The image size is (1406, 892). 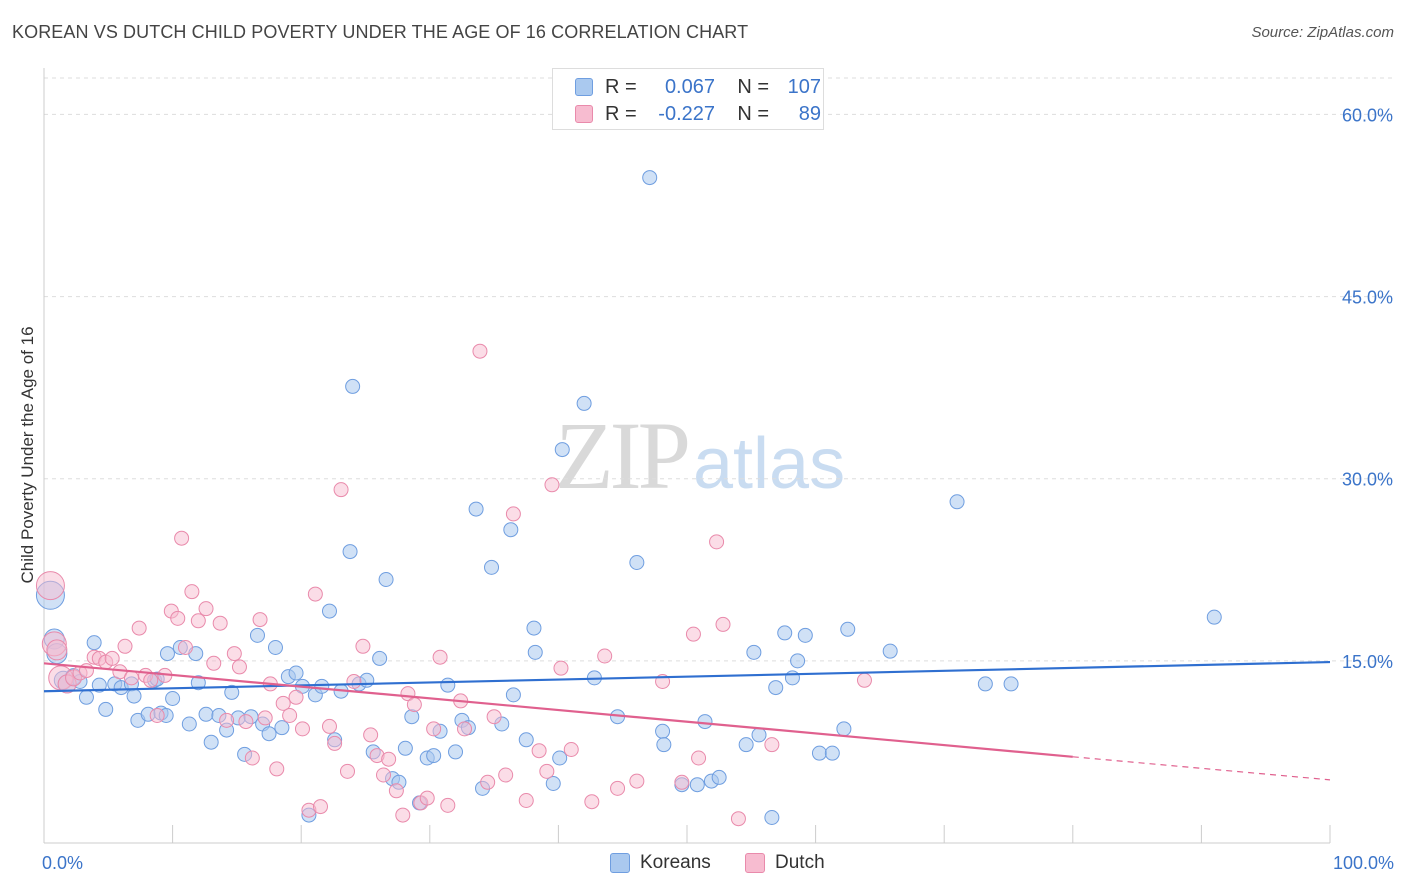 I want to click on source-label: Source: ZipAtlas.com, so click(x=1322, y=32).